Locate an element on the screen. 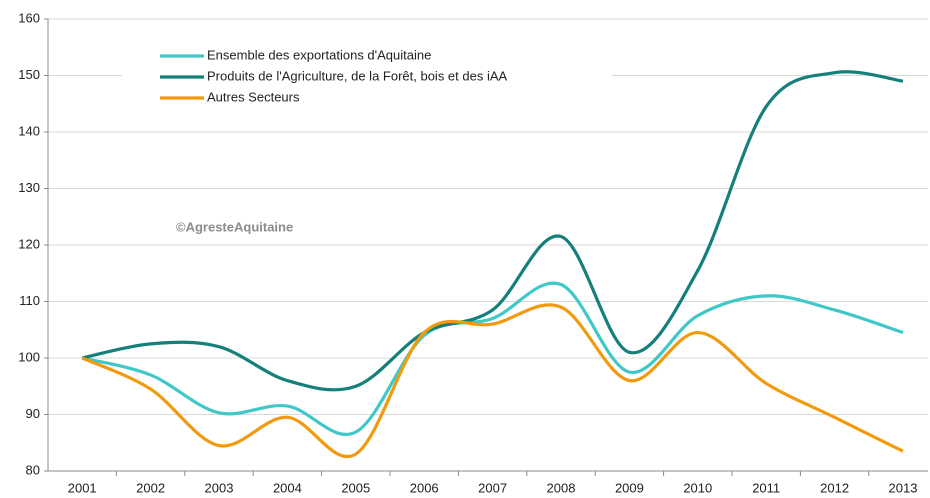 This screenshot has width=930, height=498. y-tick-label: 110 is located at coordinates (29, 300).